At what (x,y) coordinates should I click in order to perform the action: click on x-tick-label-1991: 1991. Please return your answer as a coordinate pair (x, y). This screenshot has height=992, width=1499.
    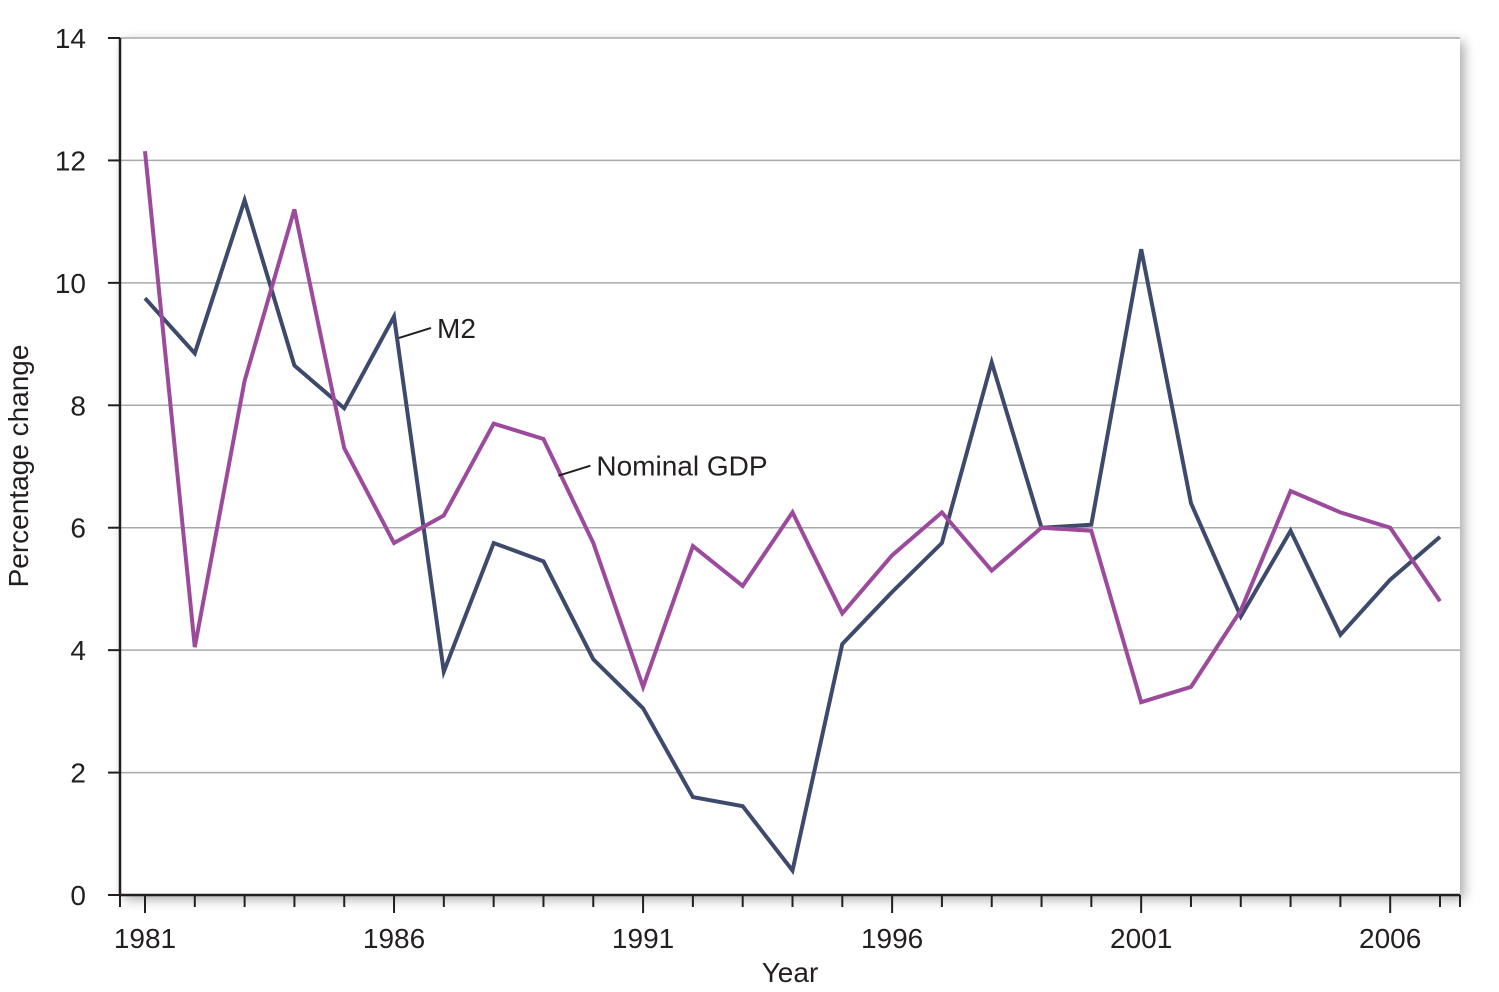
    Looking at the image, I should click on (643, 938).